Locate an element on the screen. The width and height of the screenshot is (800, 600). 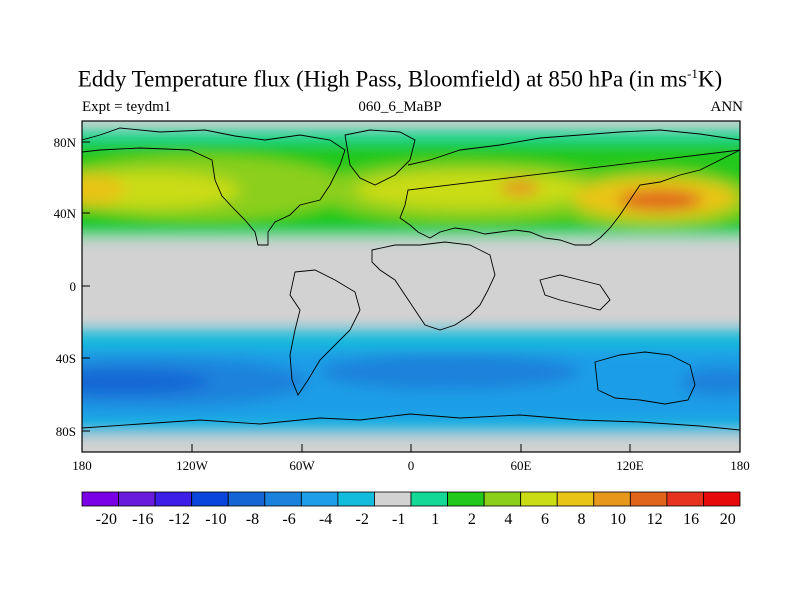
lat-label-0: 0 is located at coordinates (73, 286).